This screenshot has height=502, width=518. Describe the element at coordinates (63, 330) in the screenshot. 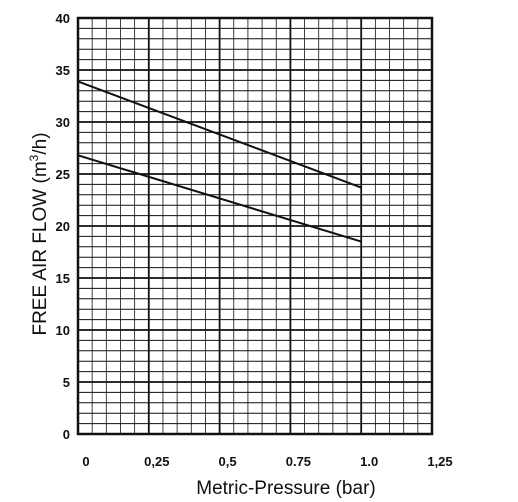

I see `y-tick-label: 10` at that location.